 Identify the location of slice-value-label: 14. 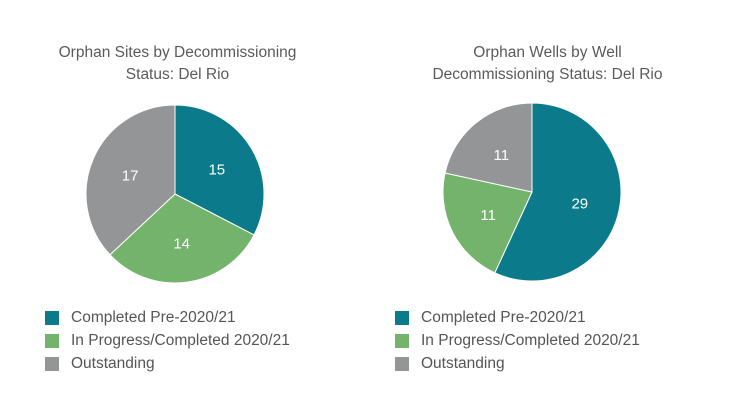
(181, 243).